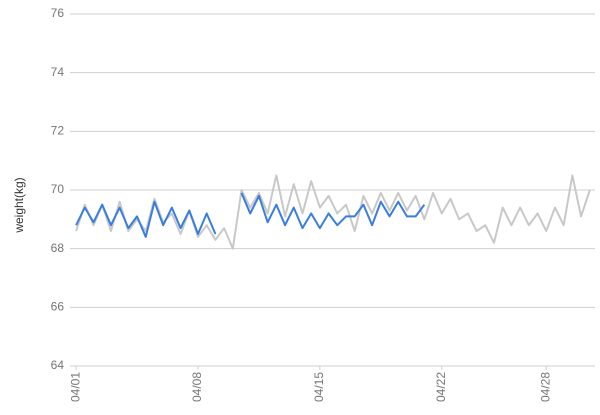 This screenshot has height=415, width=600. Describe the element at coordinates (250, 215) in the screenshot. I see `series-line` at that location.